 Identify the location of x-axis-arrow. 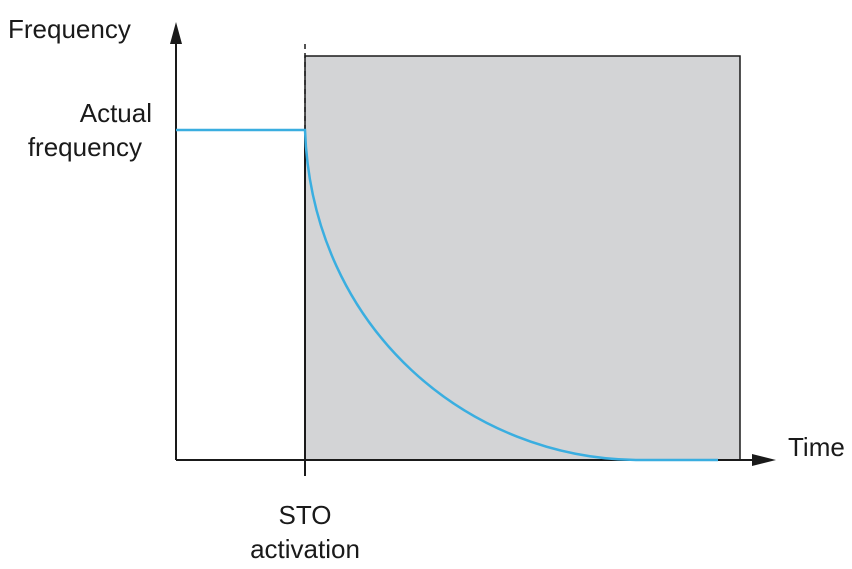
(764, 460).